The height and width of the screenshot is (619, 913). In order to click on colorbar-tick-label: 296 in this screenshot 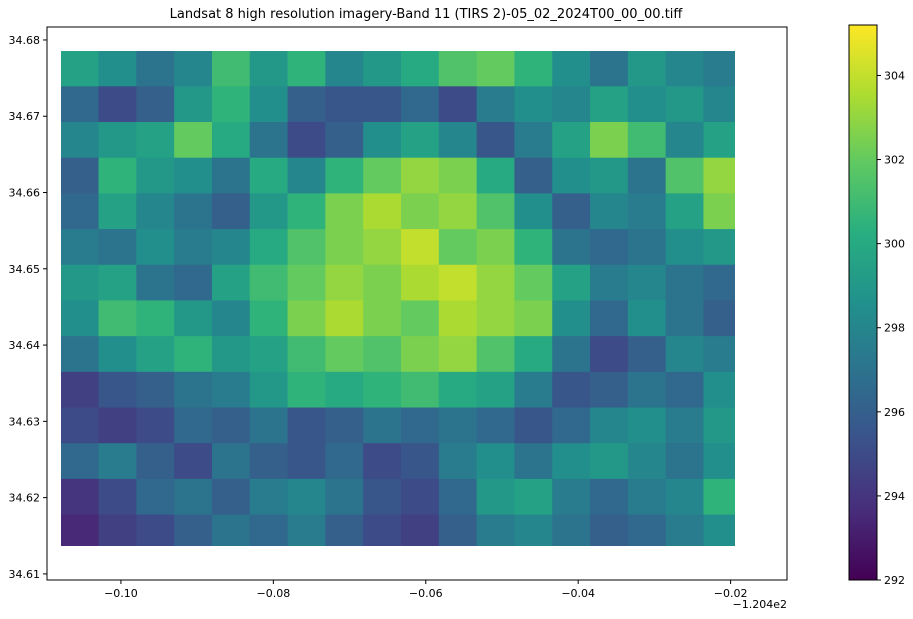, I will do `click(894, 412)`.